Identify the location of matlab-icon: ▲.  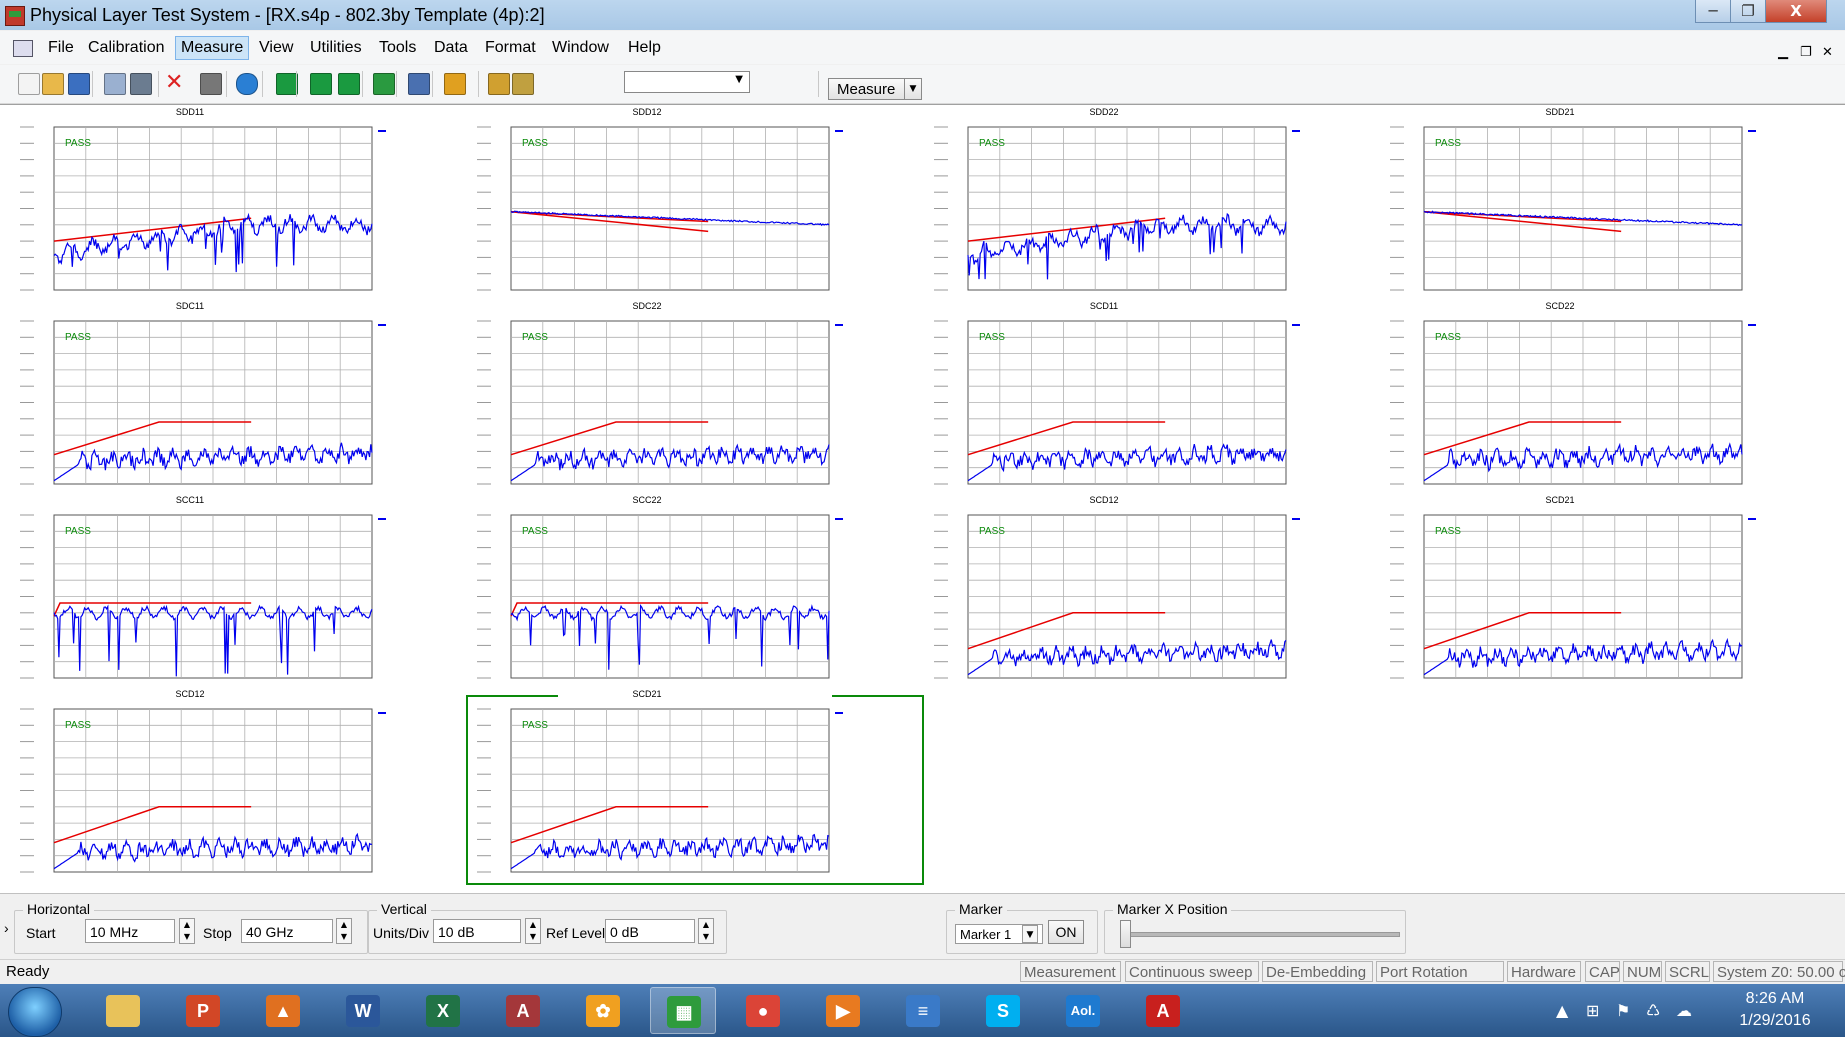
(283, 1011).